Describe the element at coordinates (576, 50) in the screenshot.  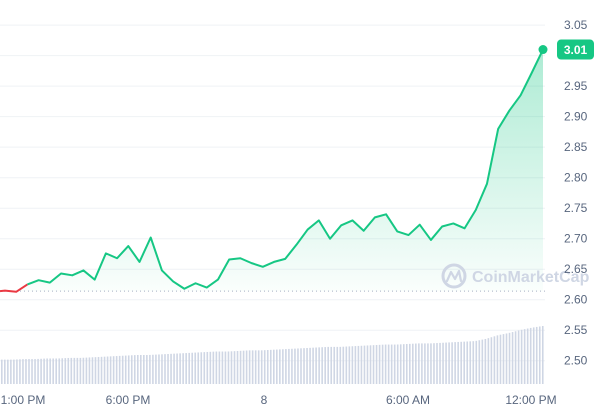
I see `last-price-label: 3.01` at that location.